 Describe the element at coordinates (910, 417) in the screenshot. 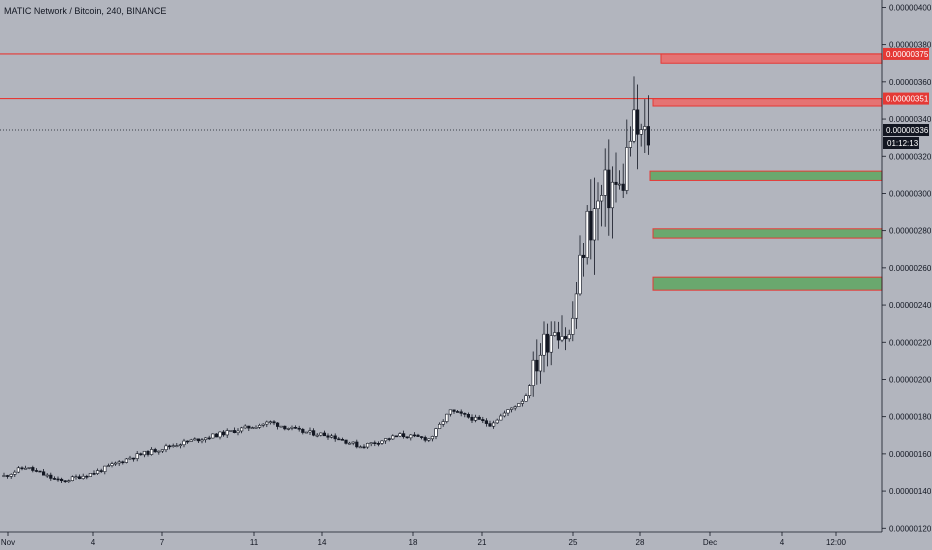

I see `y-tick-label: 0.00000180` at that location.